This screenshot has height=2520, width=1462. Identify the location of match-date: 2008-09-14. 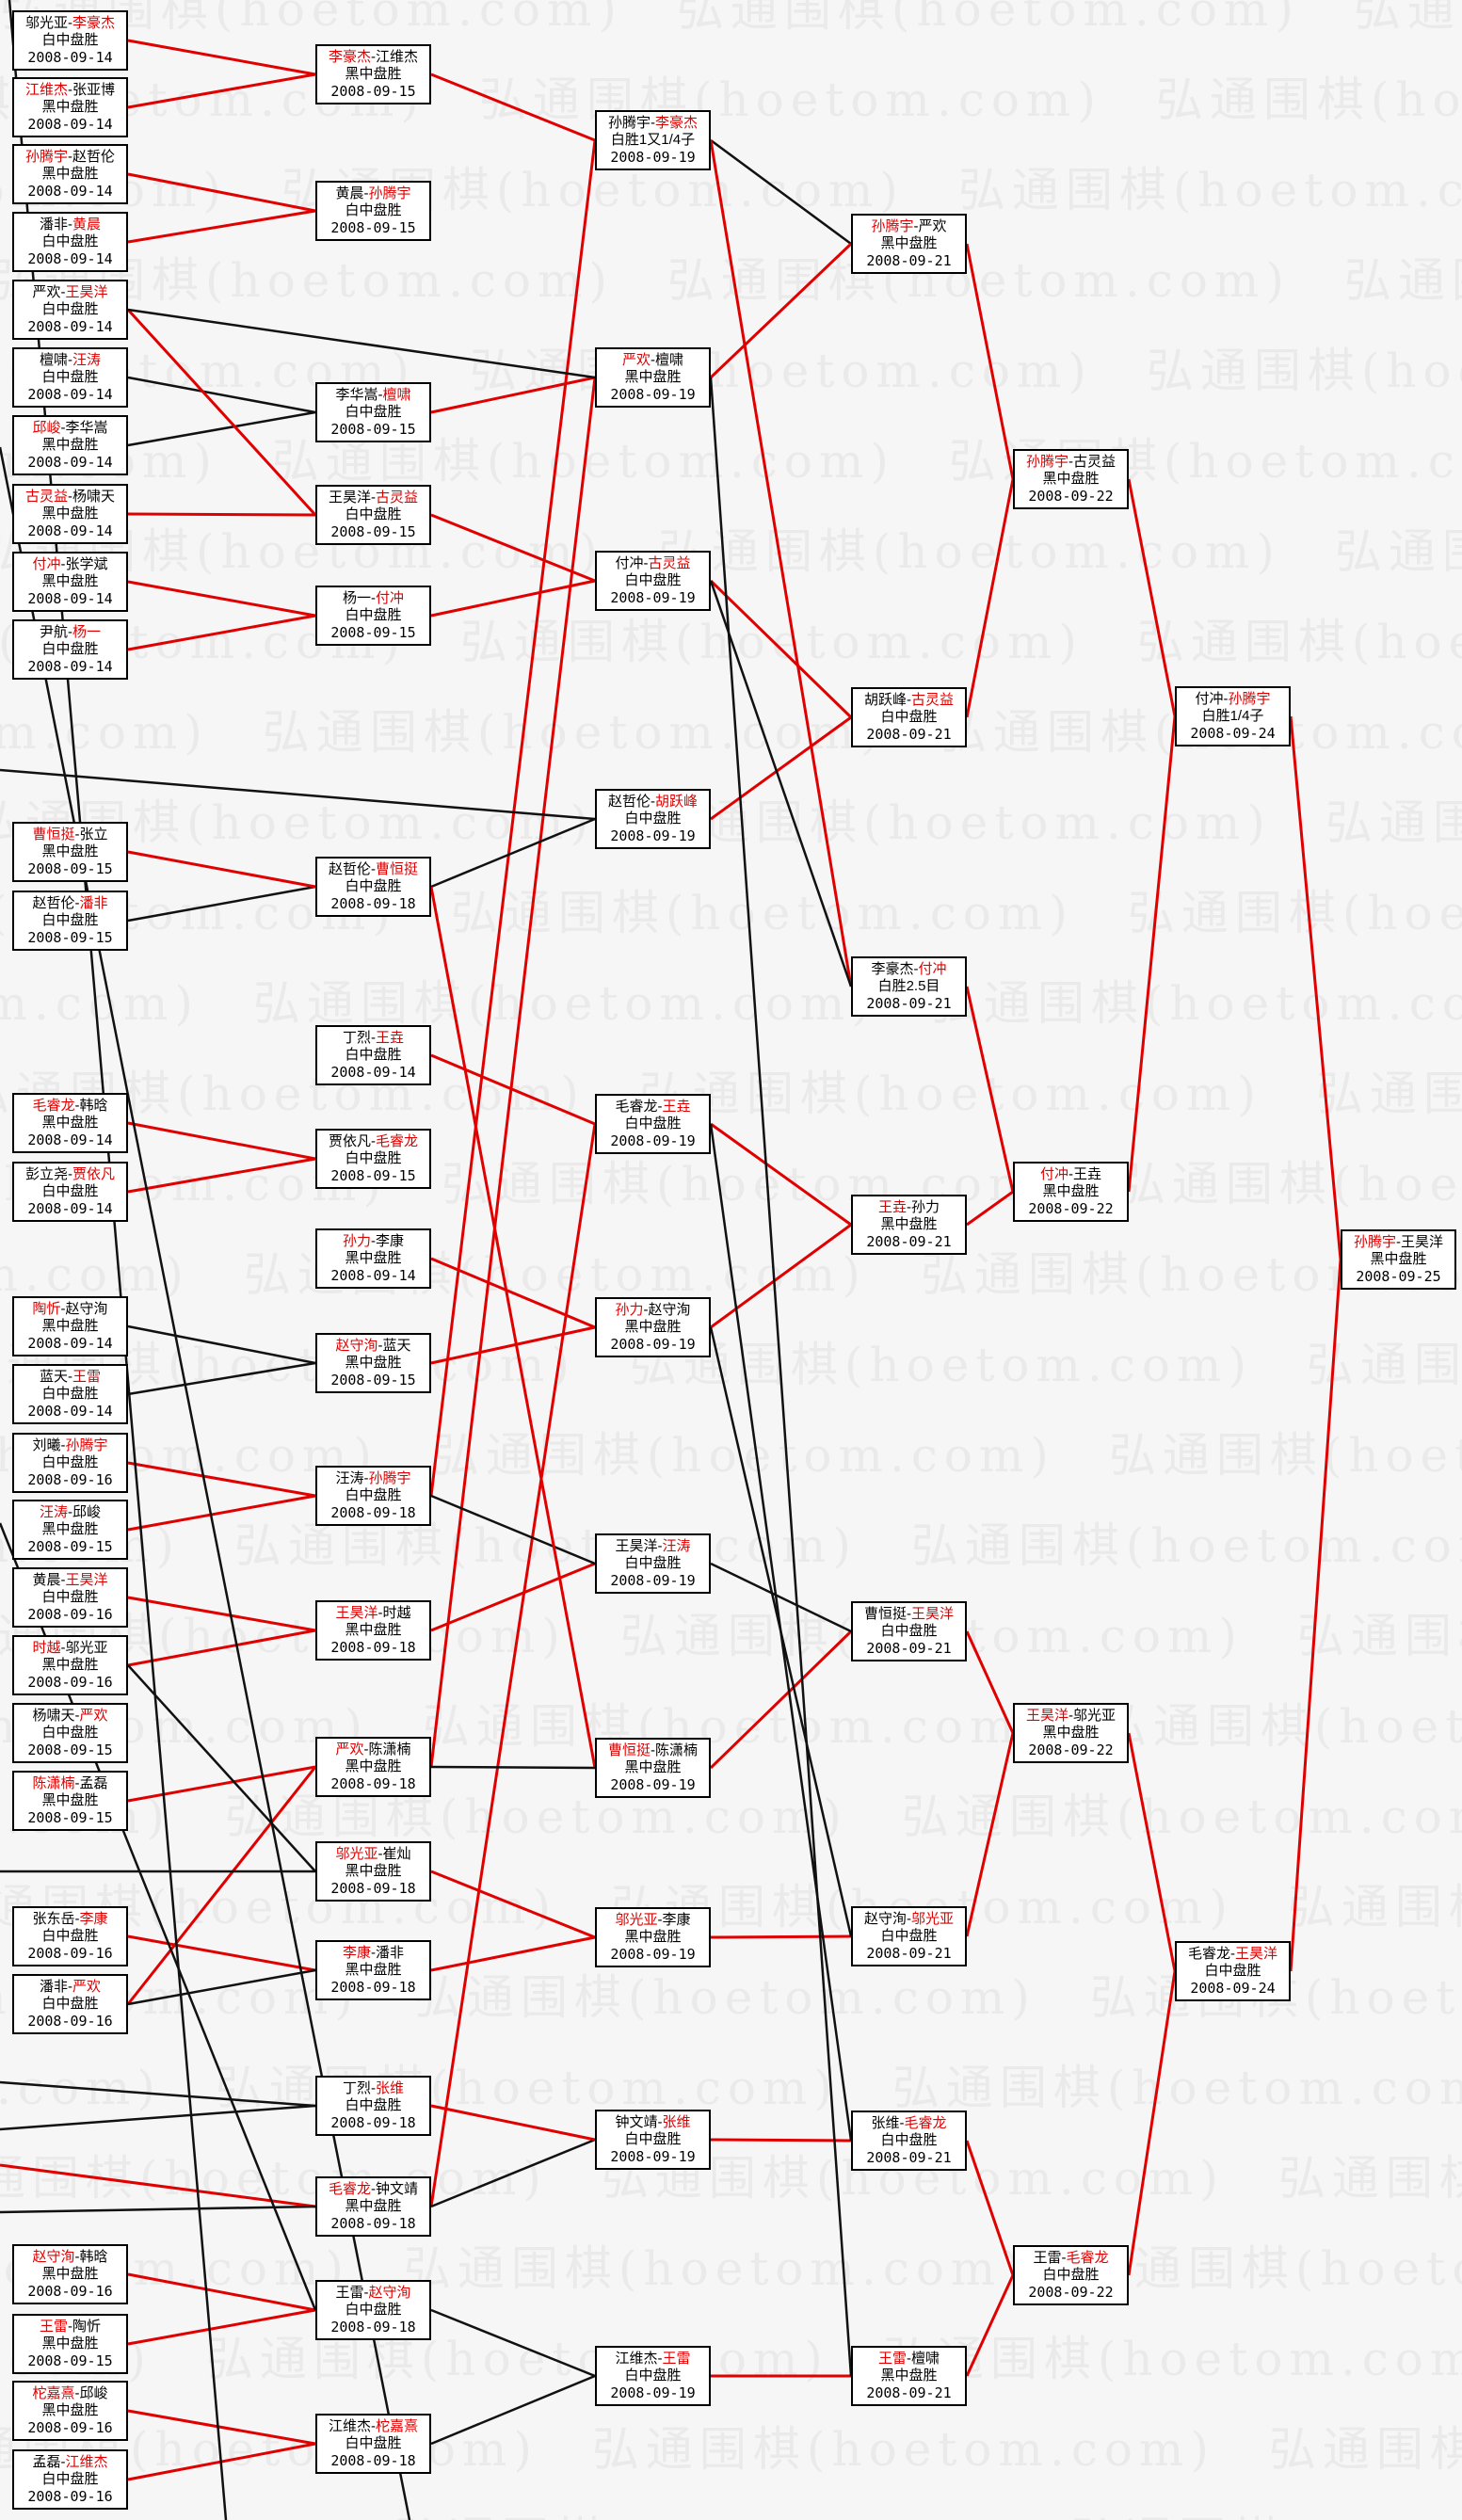
(70, 394).